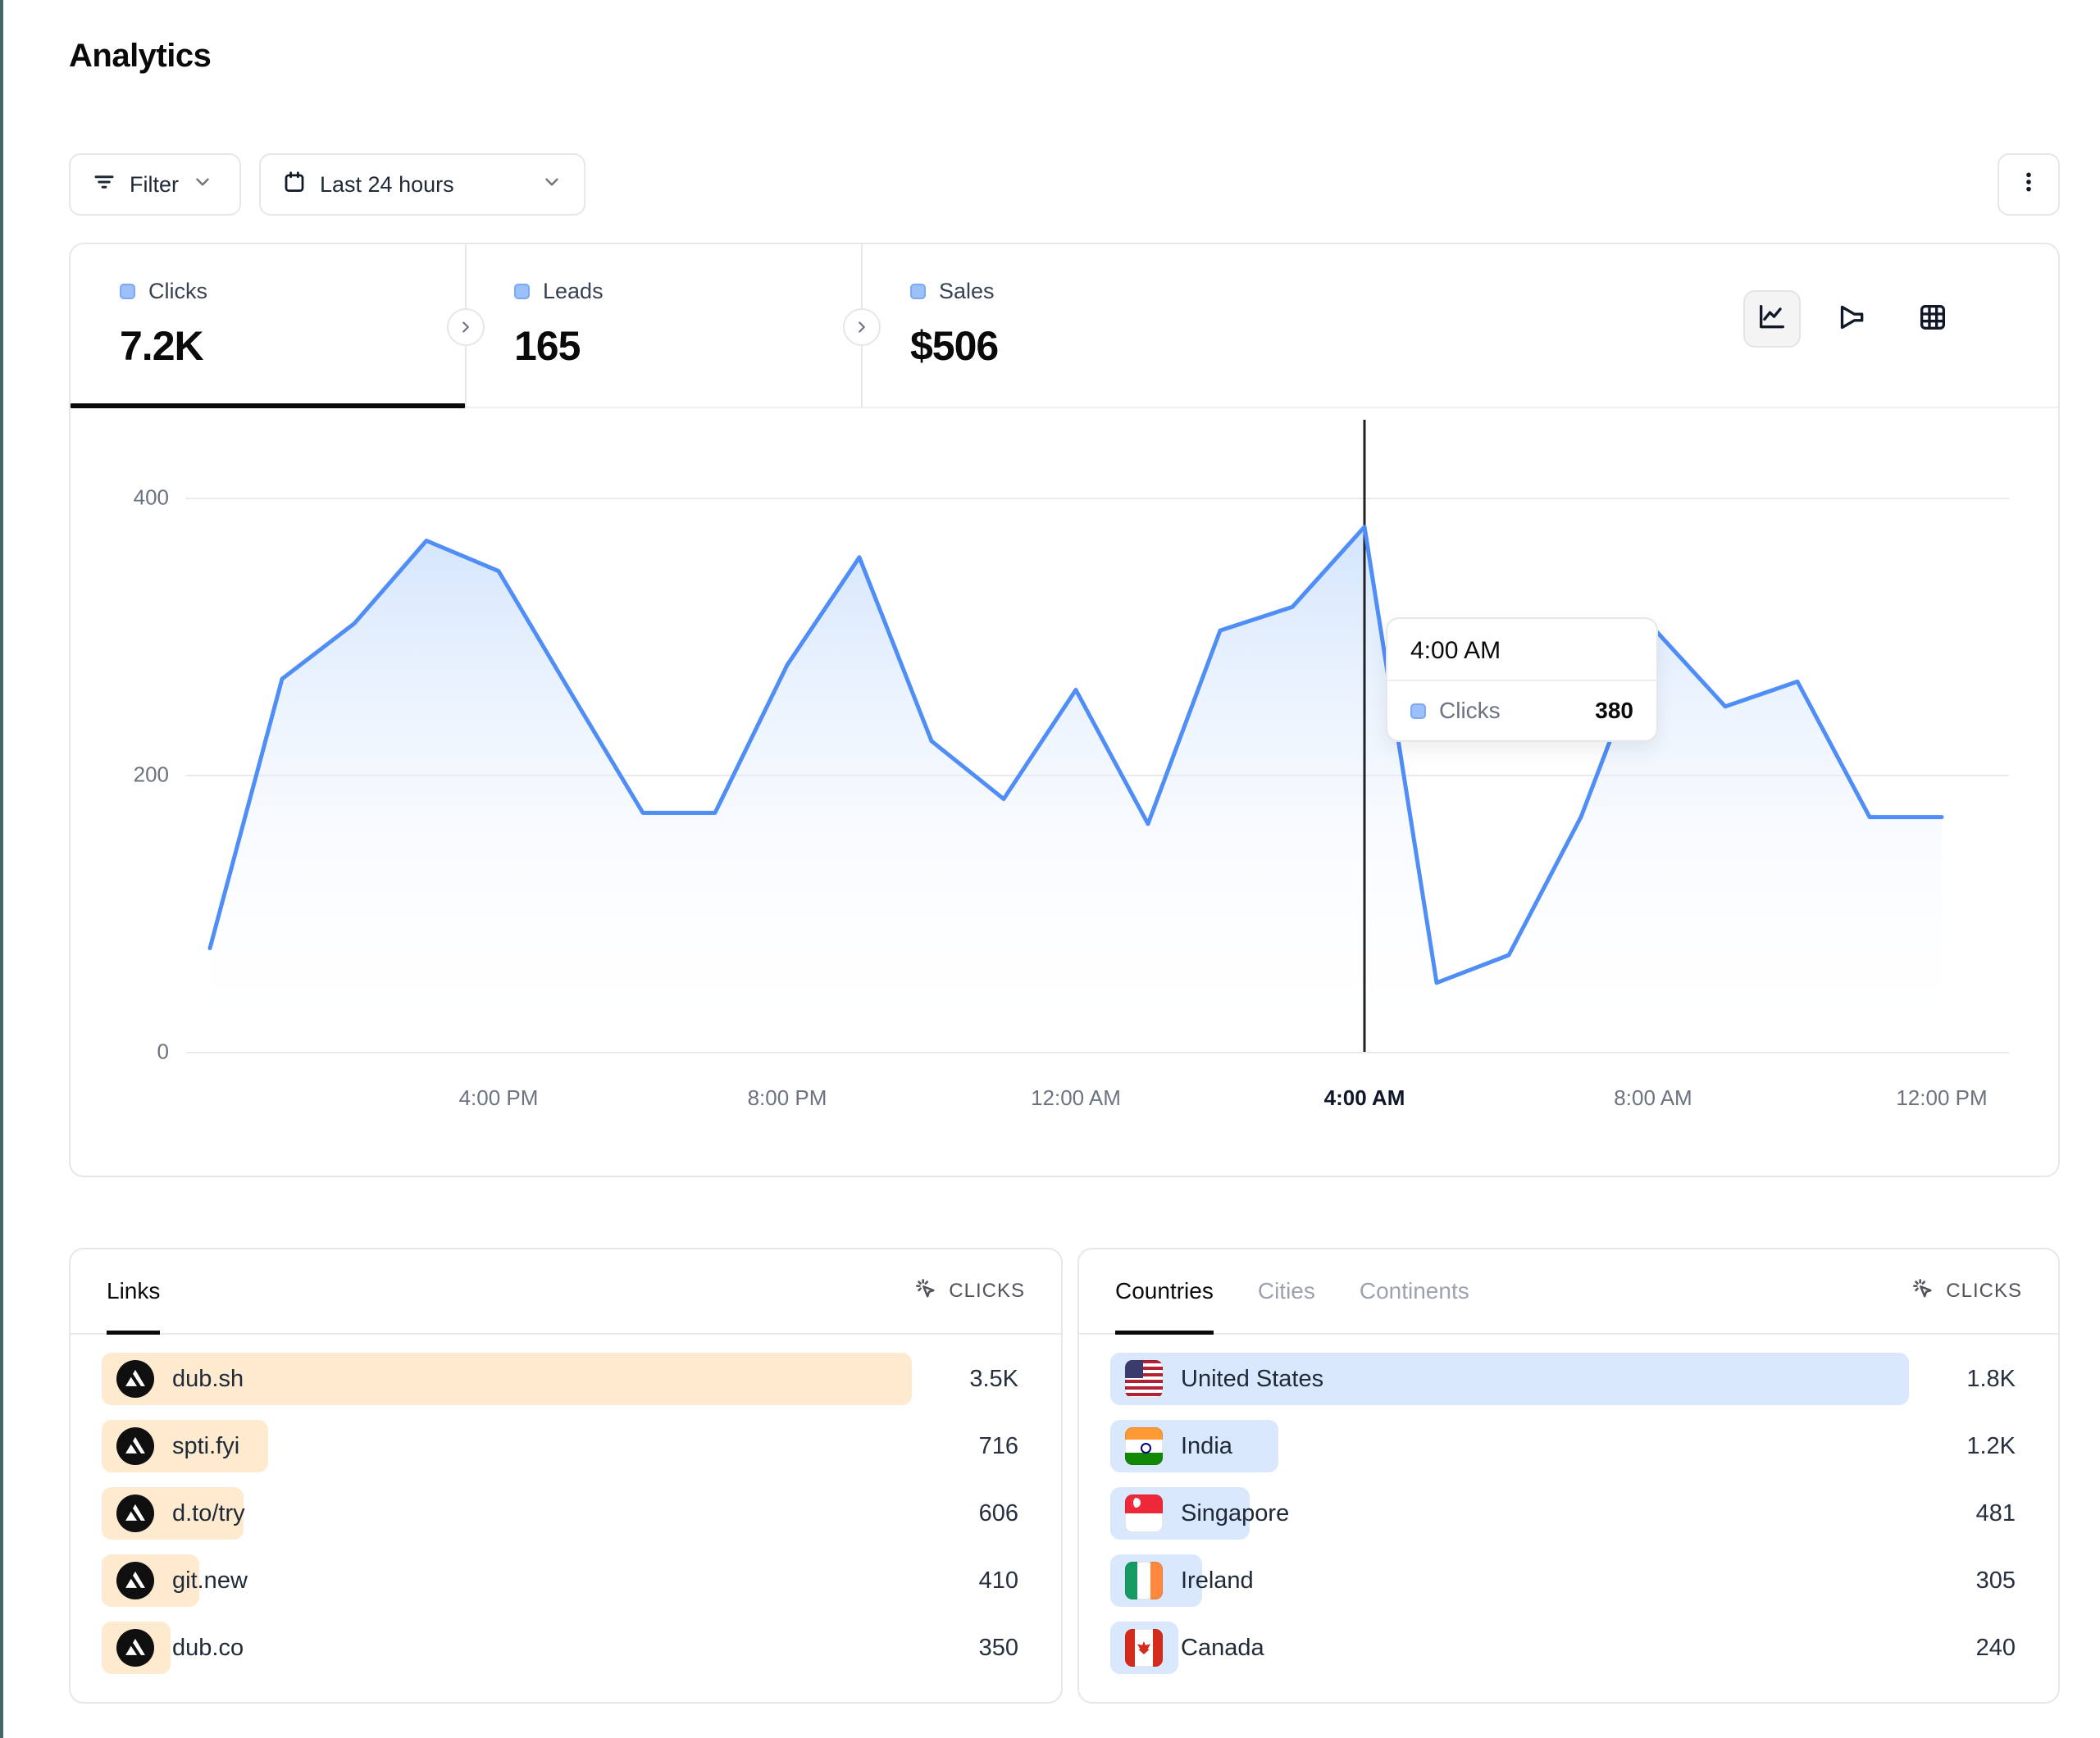 The height and width of the screenshot is (1738, 2100). I want to click on expand-clicks-button, so click(466, 327).